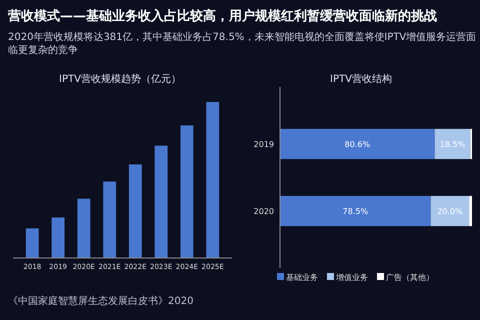 Image resolution: width=480 pixels, height=320 pixels. I want to click on legend-label: 广告（其他）, so click(410, 277).